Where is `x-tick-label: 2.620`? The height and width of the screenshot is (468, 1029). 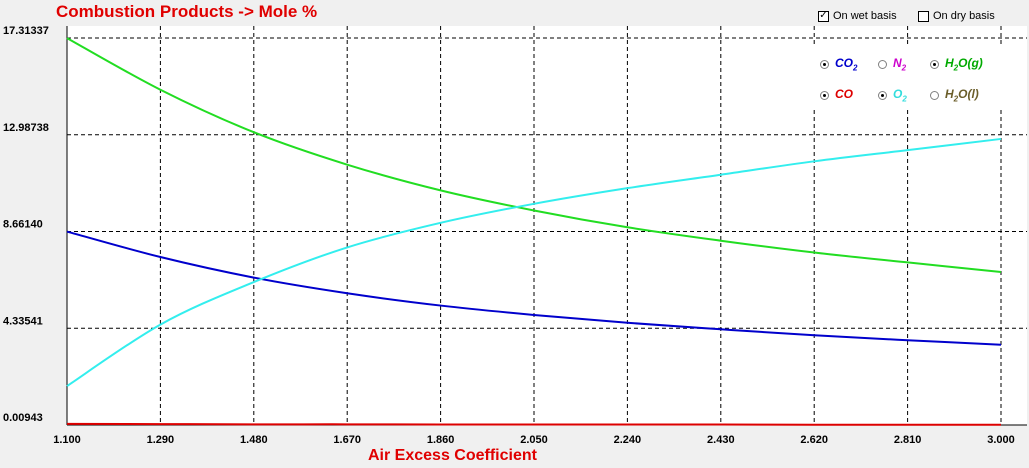 x-tick-label: 2.620 is located at coordinates (814, 440).